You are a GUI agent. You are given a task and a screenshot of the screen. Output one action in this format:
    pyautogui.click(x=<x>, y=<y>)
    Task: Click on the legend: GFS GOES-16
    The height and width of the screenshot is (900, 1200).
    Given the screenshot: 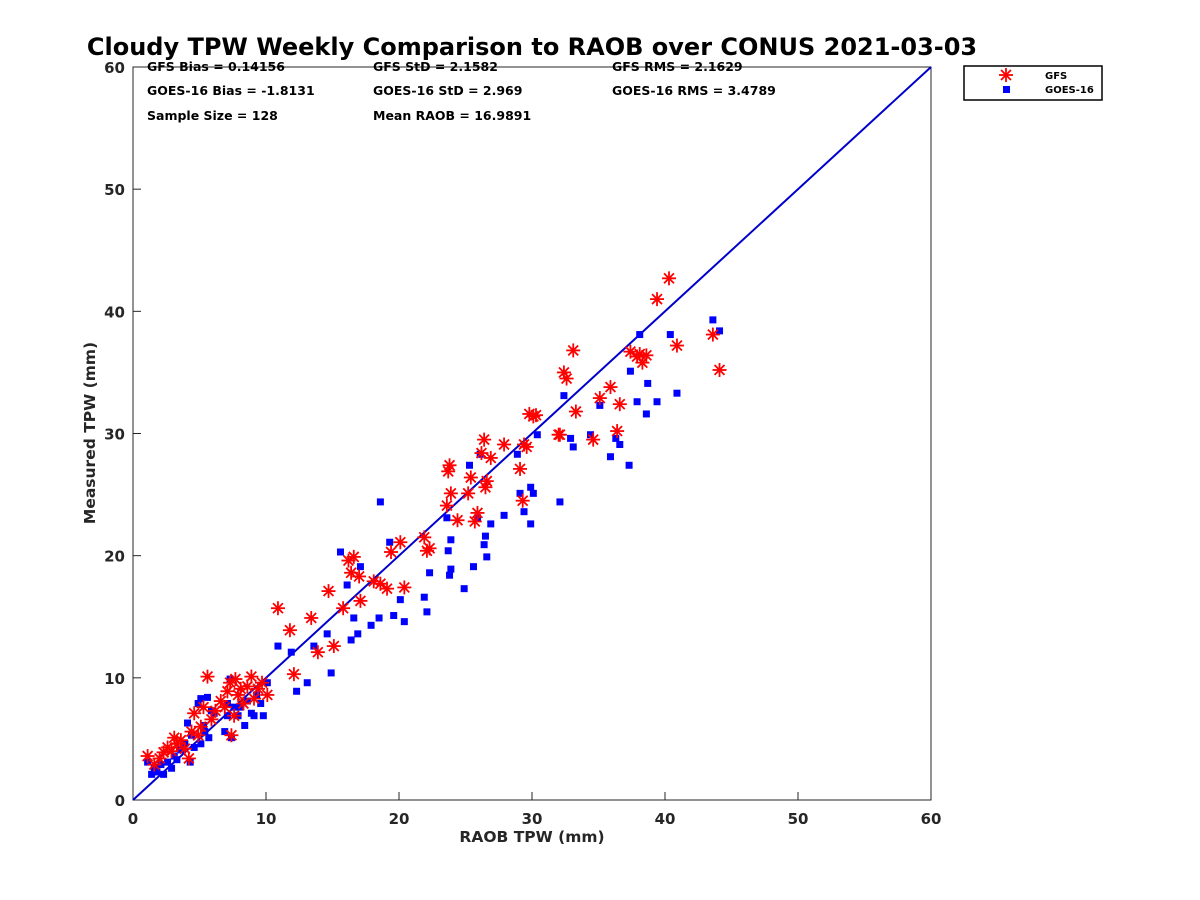 What is the action you would take?
    pyautogui.click(x=1033, y=83)
    